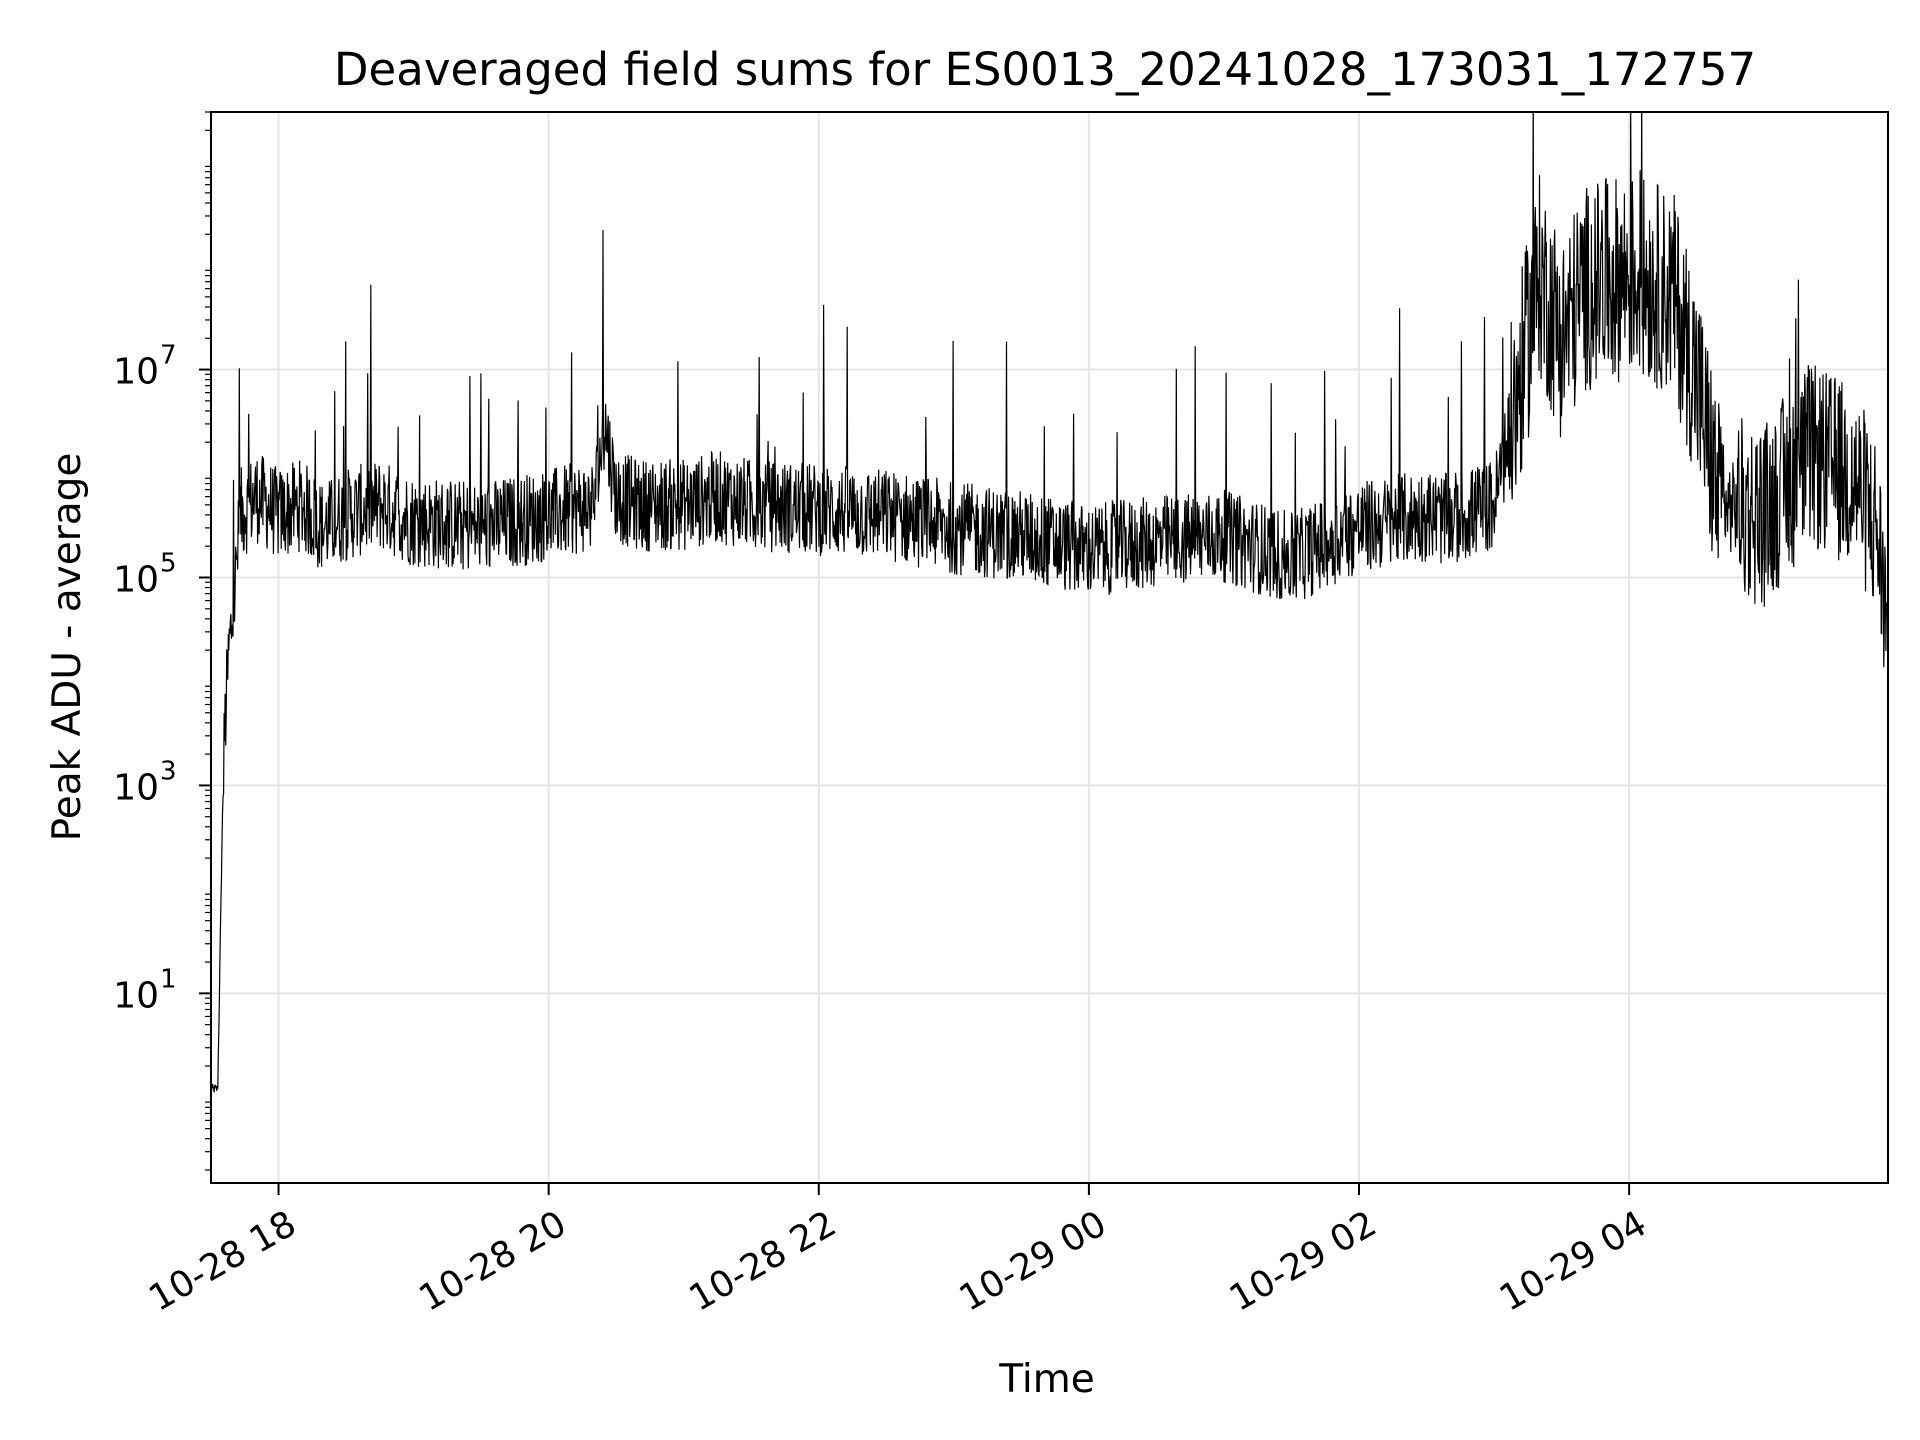  Describe the element at coordinates (168, 979) in the screenshot. I see `y-tick-exponent: 1` at that location.